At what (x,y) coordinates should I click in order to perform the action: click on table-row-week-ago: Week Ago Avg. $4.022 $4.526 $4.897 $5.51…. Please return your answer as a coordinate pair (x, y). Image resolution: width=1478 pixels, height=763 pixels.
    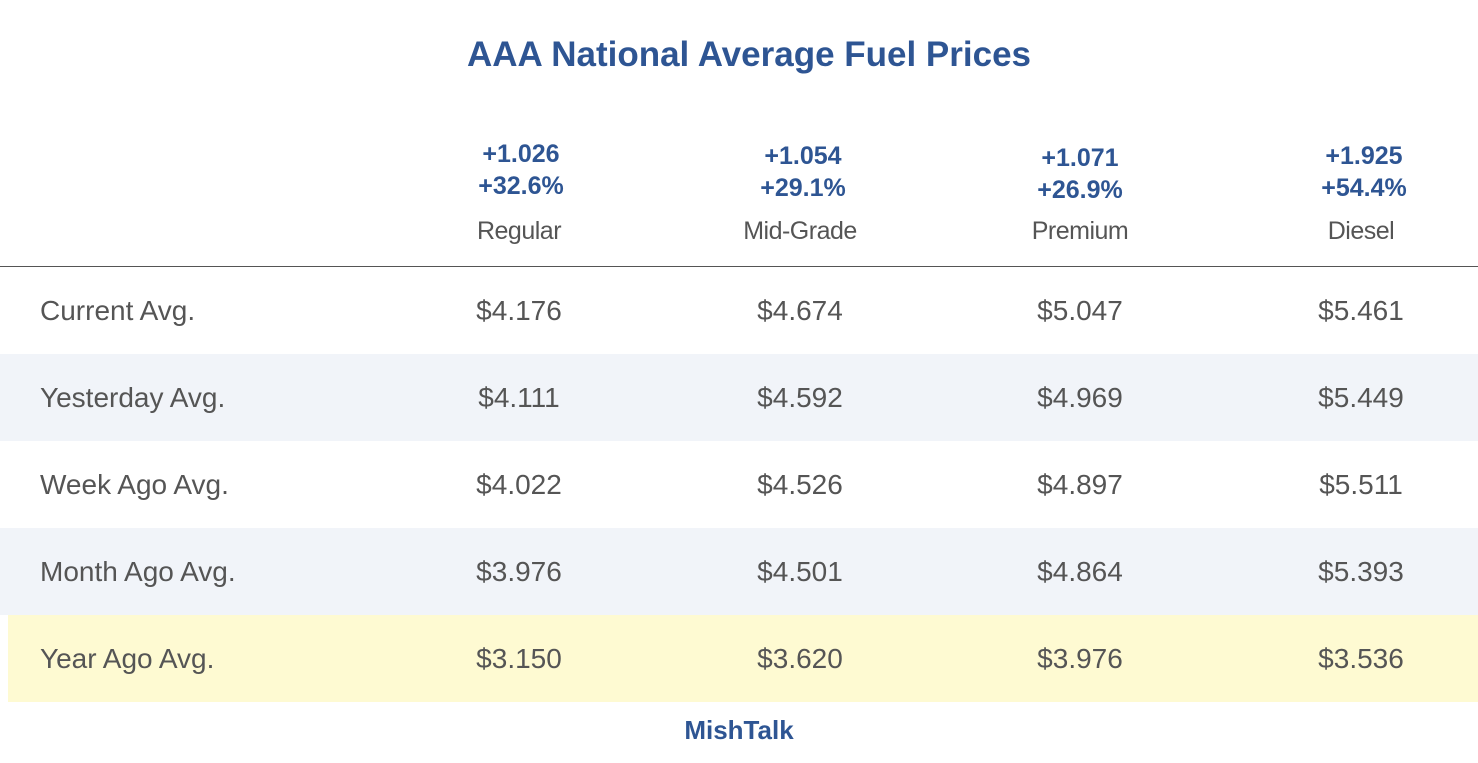
    Looking at the image, I should click on (739, 484).